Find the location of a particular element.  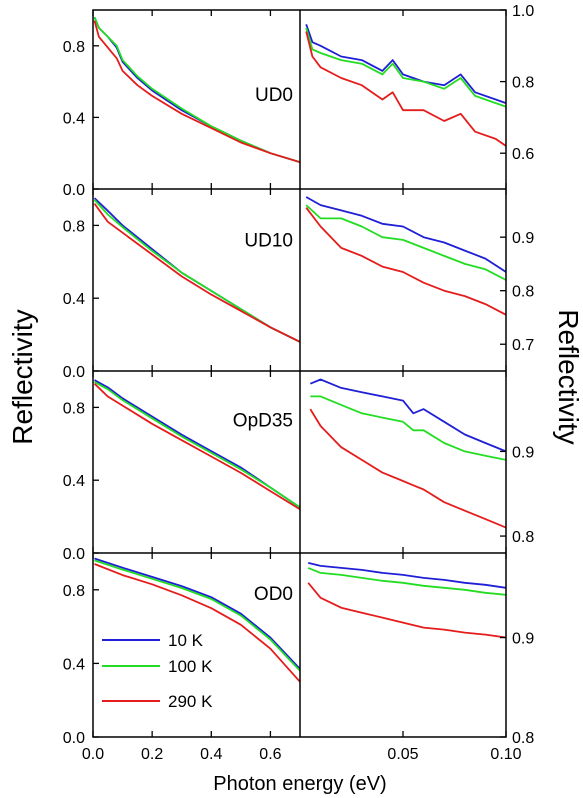

xtick-label: 0.05 is located at coordinates (402, 754).